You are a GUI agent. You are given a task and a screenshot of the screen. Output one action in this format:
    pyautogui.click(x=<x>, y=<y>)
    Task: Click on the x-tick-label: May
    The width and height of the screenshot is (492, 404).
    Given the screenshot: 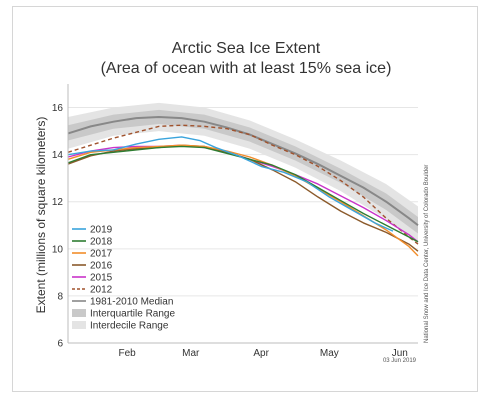 What is the action you would take?
    pyautogui.click(x=329, y=353)
    